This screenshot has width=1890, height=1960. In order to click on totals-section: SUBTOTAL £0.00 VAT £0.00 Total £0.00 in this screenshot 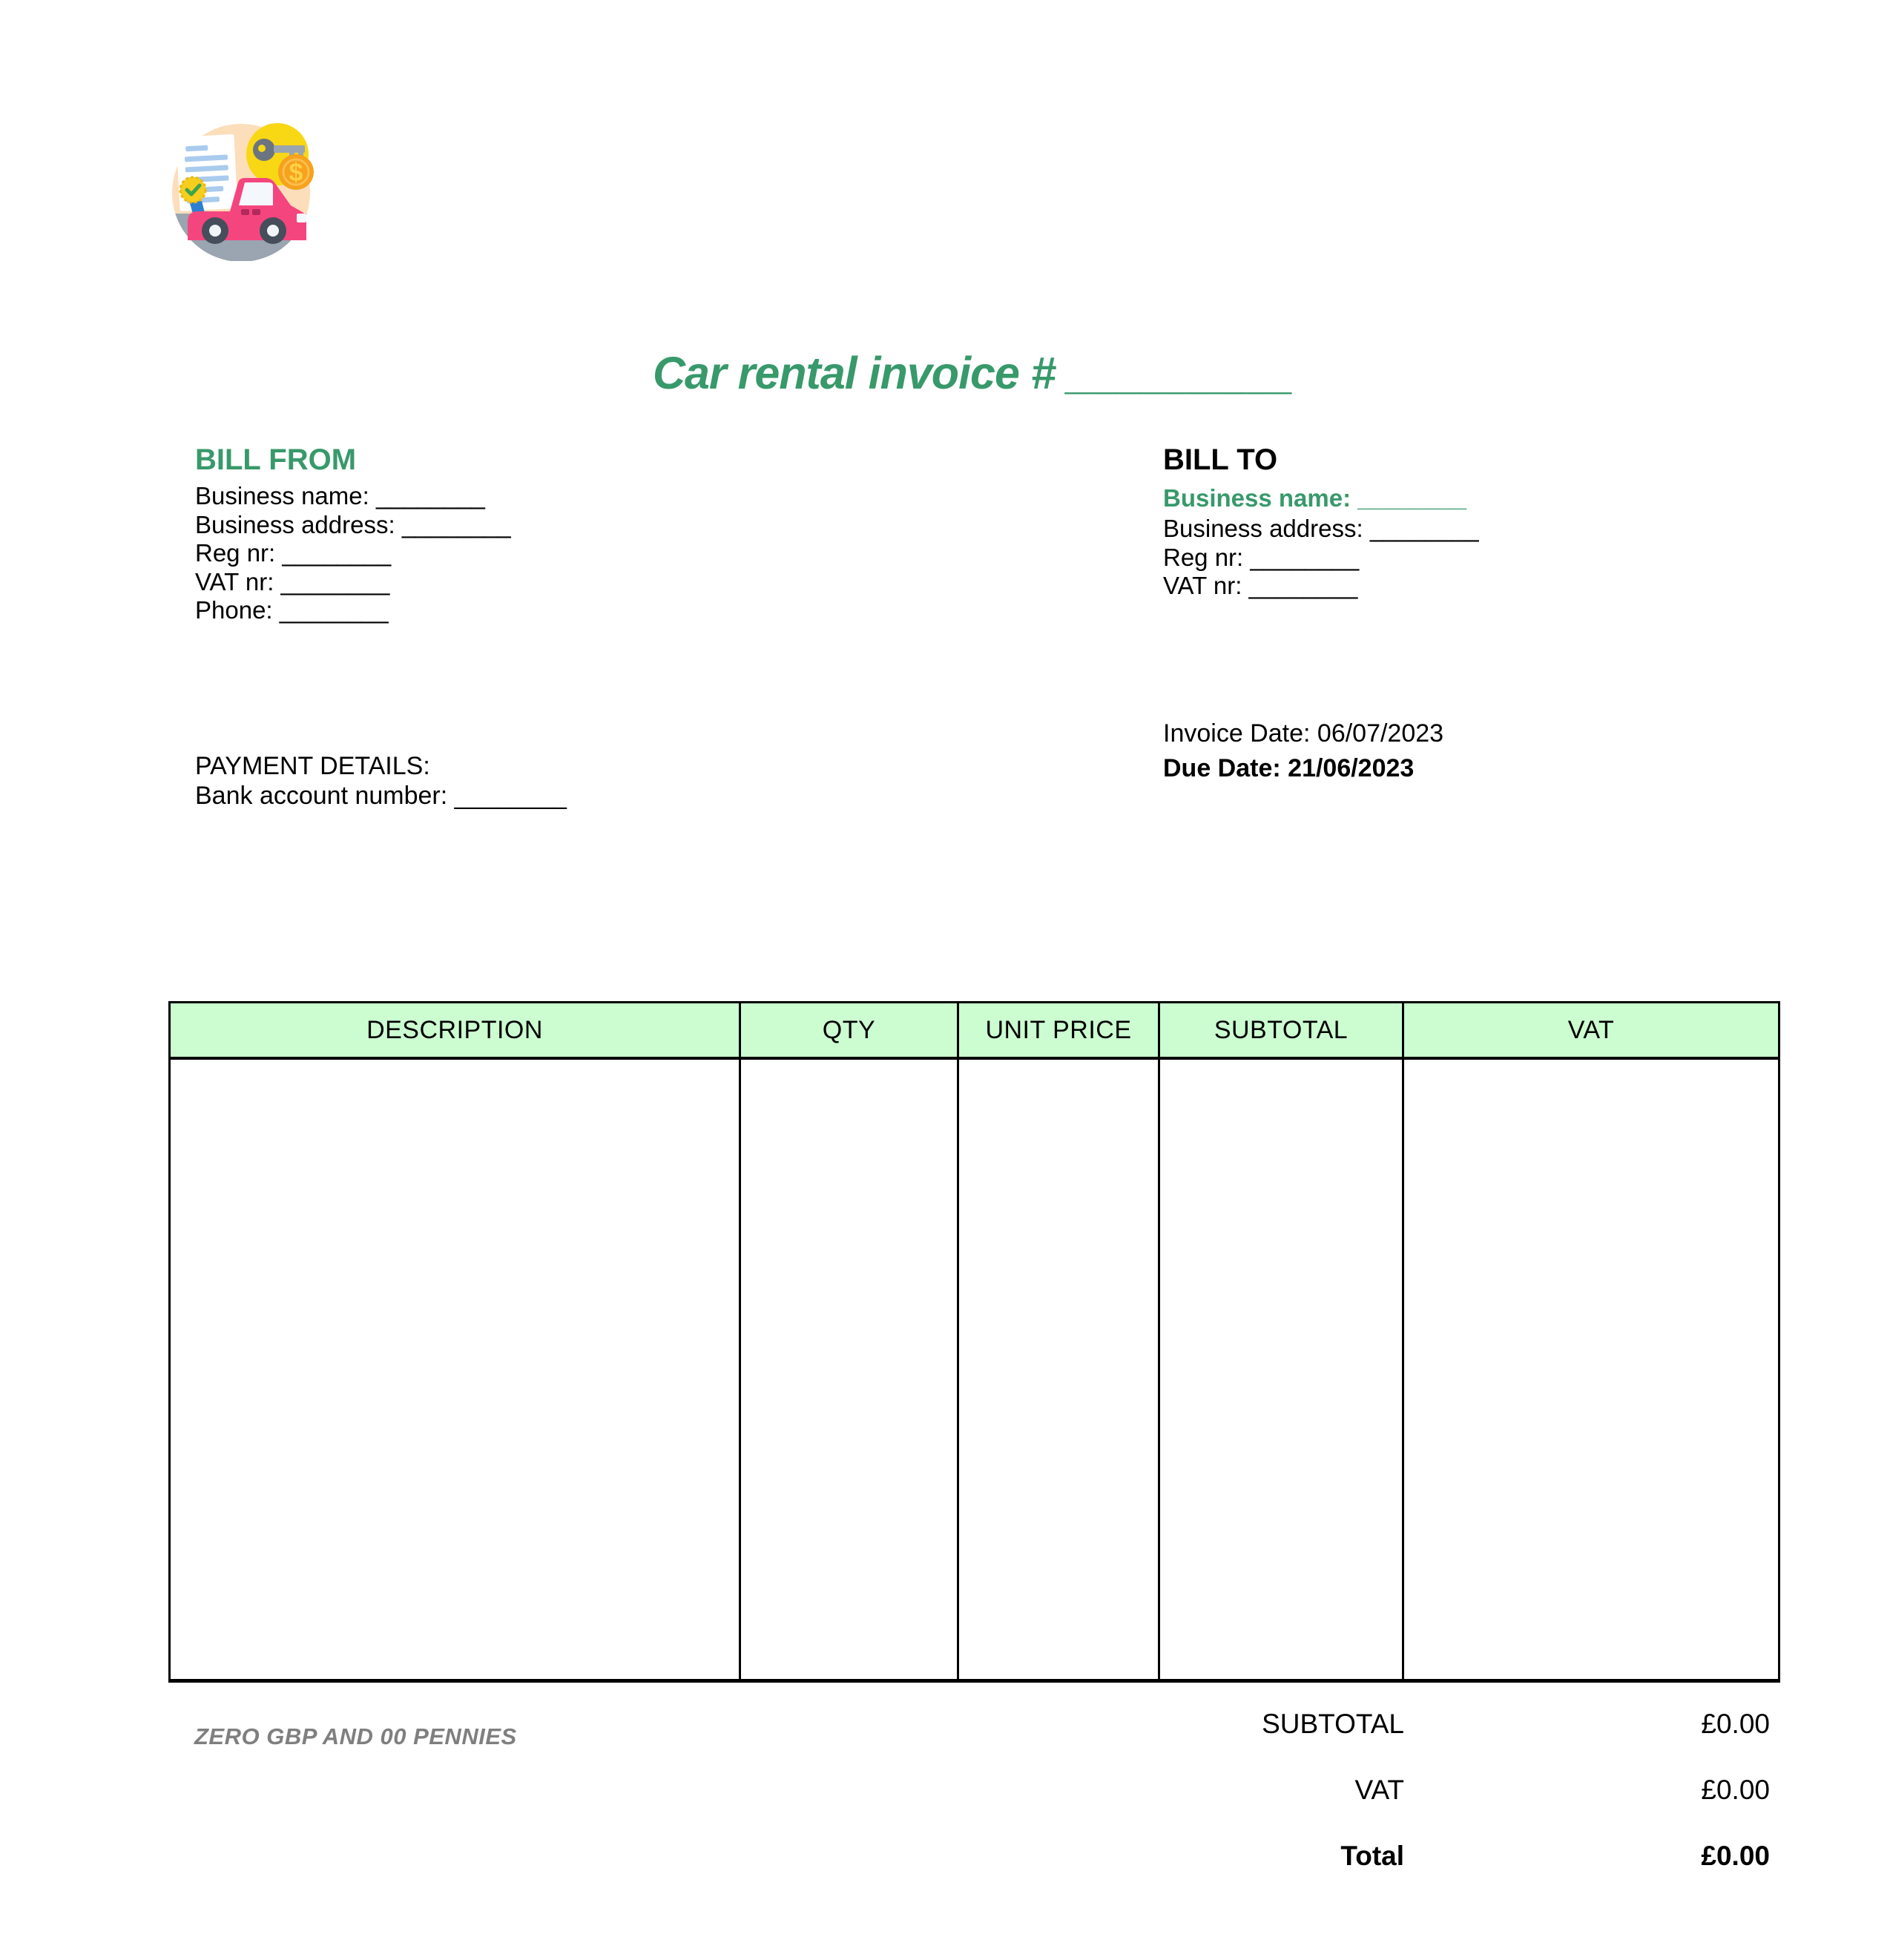, I will do `click(1397, 1808)`.